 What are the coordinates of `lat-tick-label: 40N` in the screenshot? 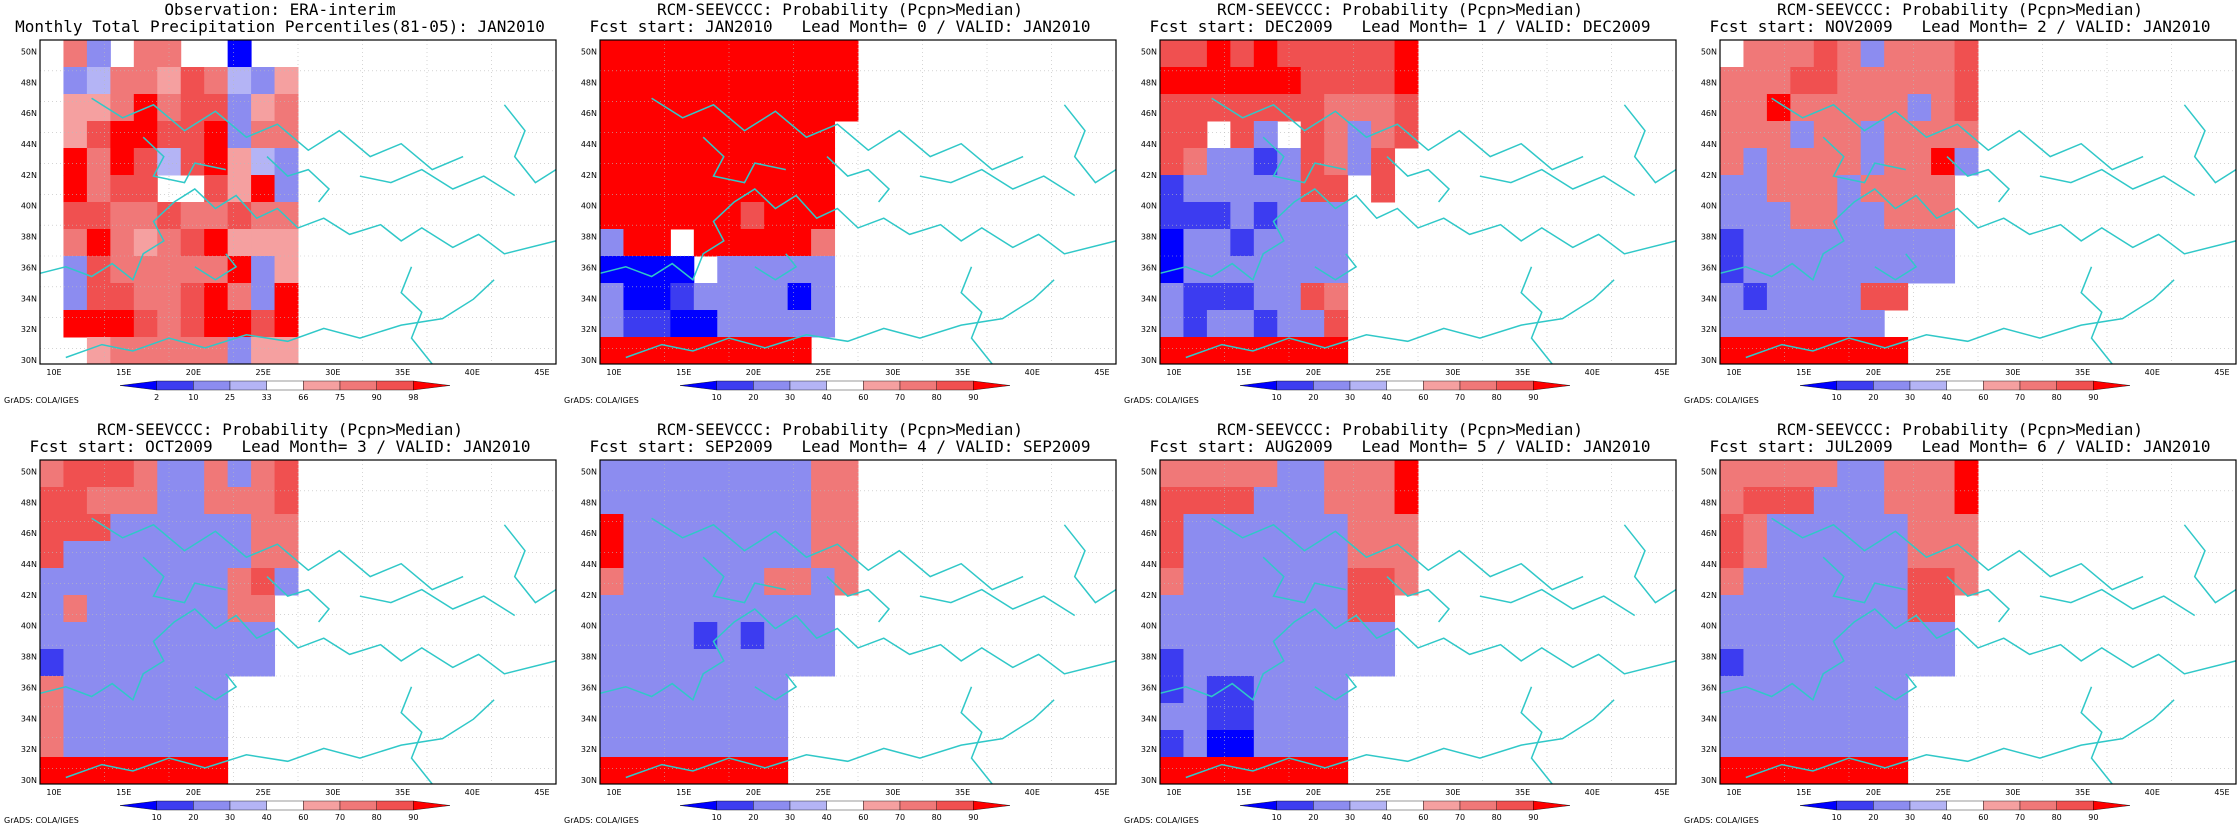 It's located at (1149, 206).